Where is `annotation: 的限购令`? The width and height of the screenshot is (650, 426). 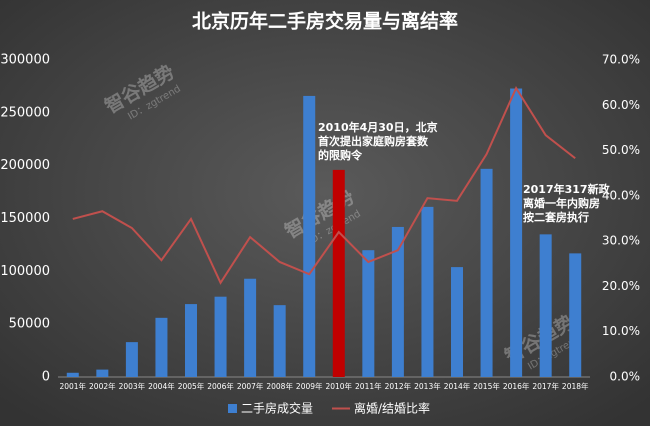 annotation: 的限购令 is located at coordinates (340, 155).